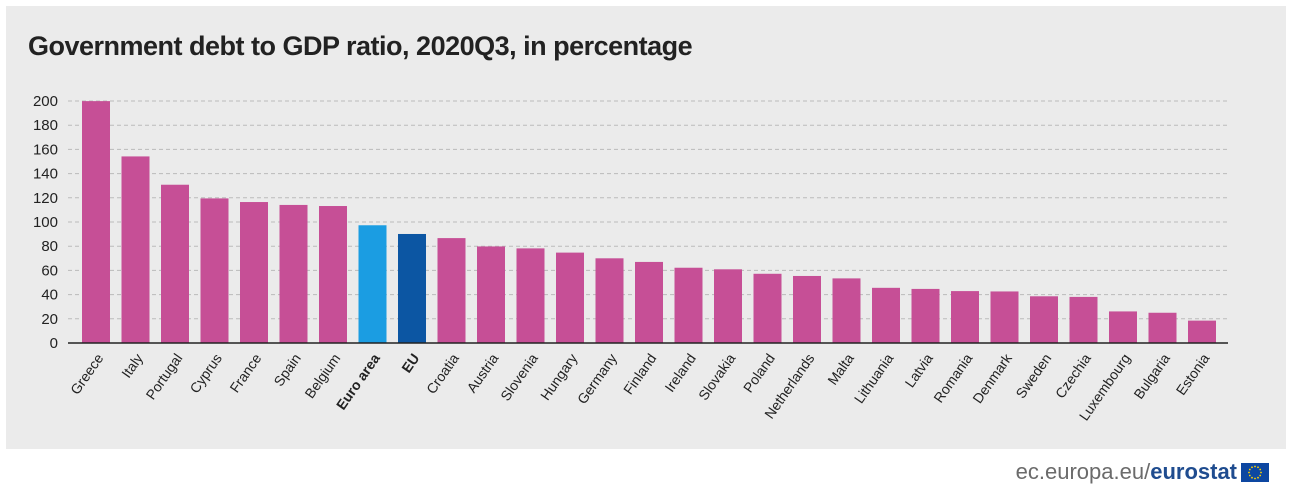 This screenshot has height=497, width=1299. What do you see at coordinates (1151, 375) in the screenshot?
I see `x-tick-label: Bulgaria` at bounding box center [1151, 375].